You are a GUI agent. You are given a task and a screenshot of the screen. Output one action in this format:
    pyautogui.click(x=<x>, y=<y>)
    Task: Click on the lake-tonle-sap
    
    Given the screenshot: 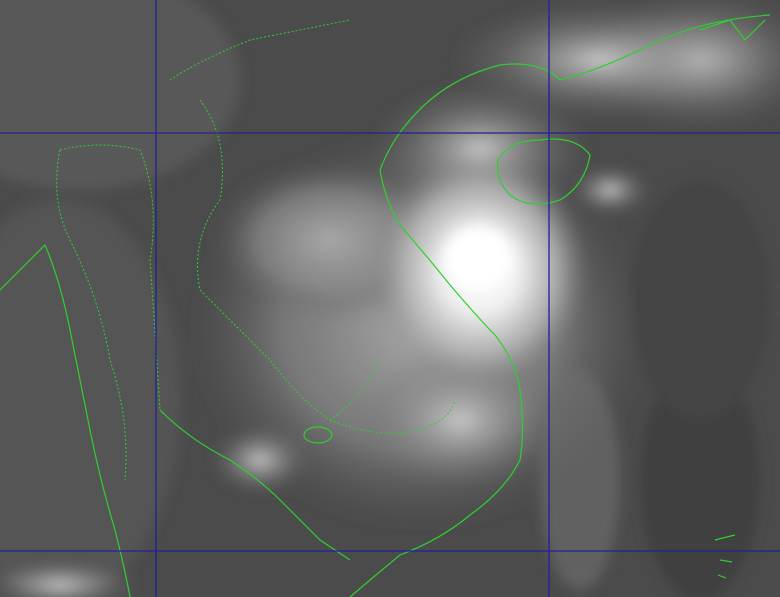 What is the action you would take?
    pyautogui.click(x=318, y=435)
    